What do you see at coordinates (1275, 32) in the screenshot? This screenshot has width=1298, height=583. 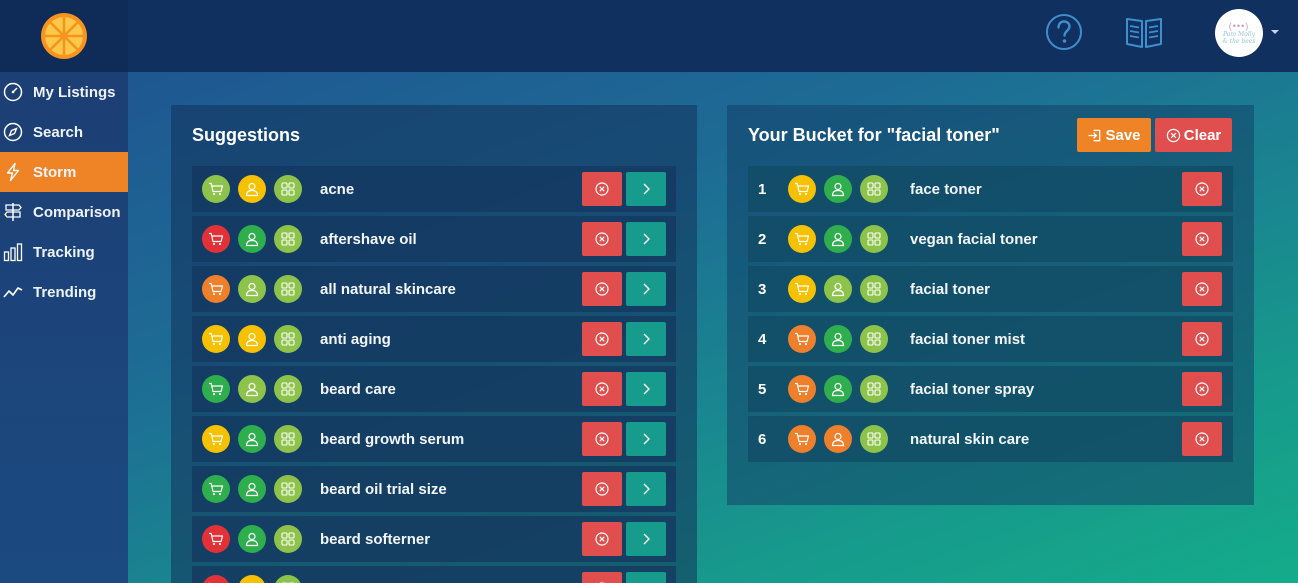 I see `chevron-down-icon` at bounding box center [1275, 32].